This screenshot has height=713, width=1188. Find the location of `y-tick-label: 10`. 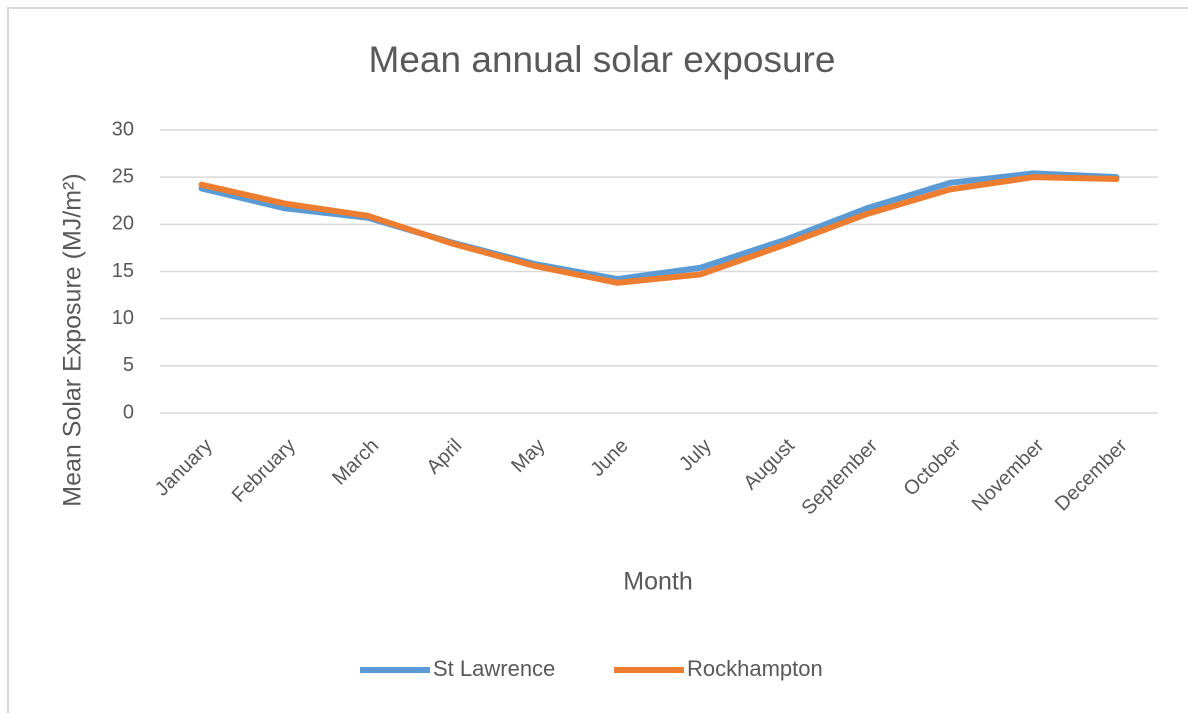

y-tick-label: 10 is located at coordinates (123, 318).